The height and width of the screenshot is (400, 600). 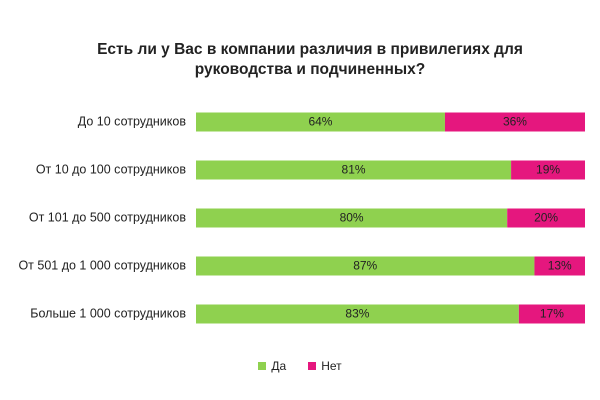 I want to click on legend-item-net: Нет, so click(x=325, y=366).